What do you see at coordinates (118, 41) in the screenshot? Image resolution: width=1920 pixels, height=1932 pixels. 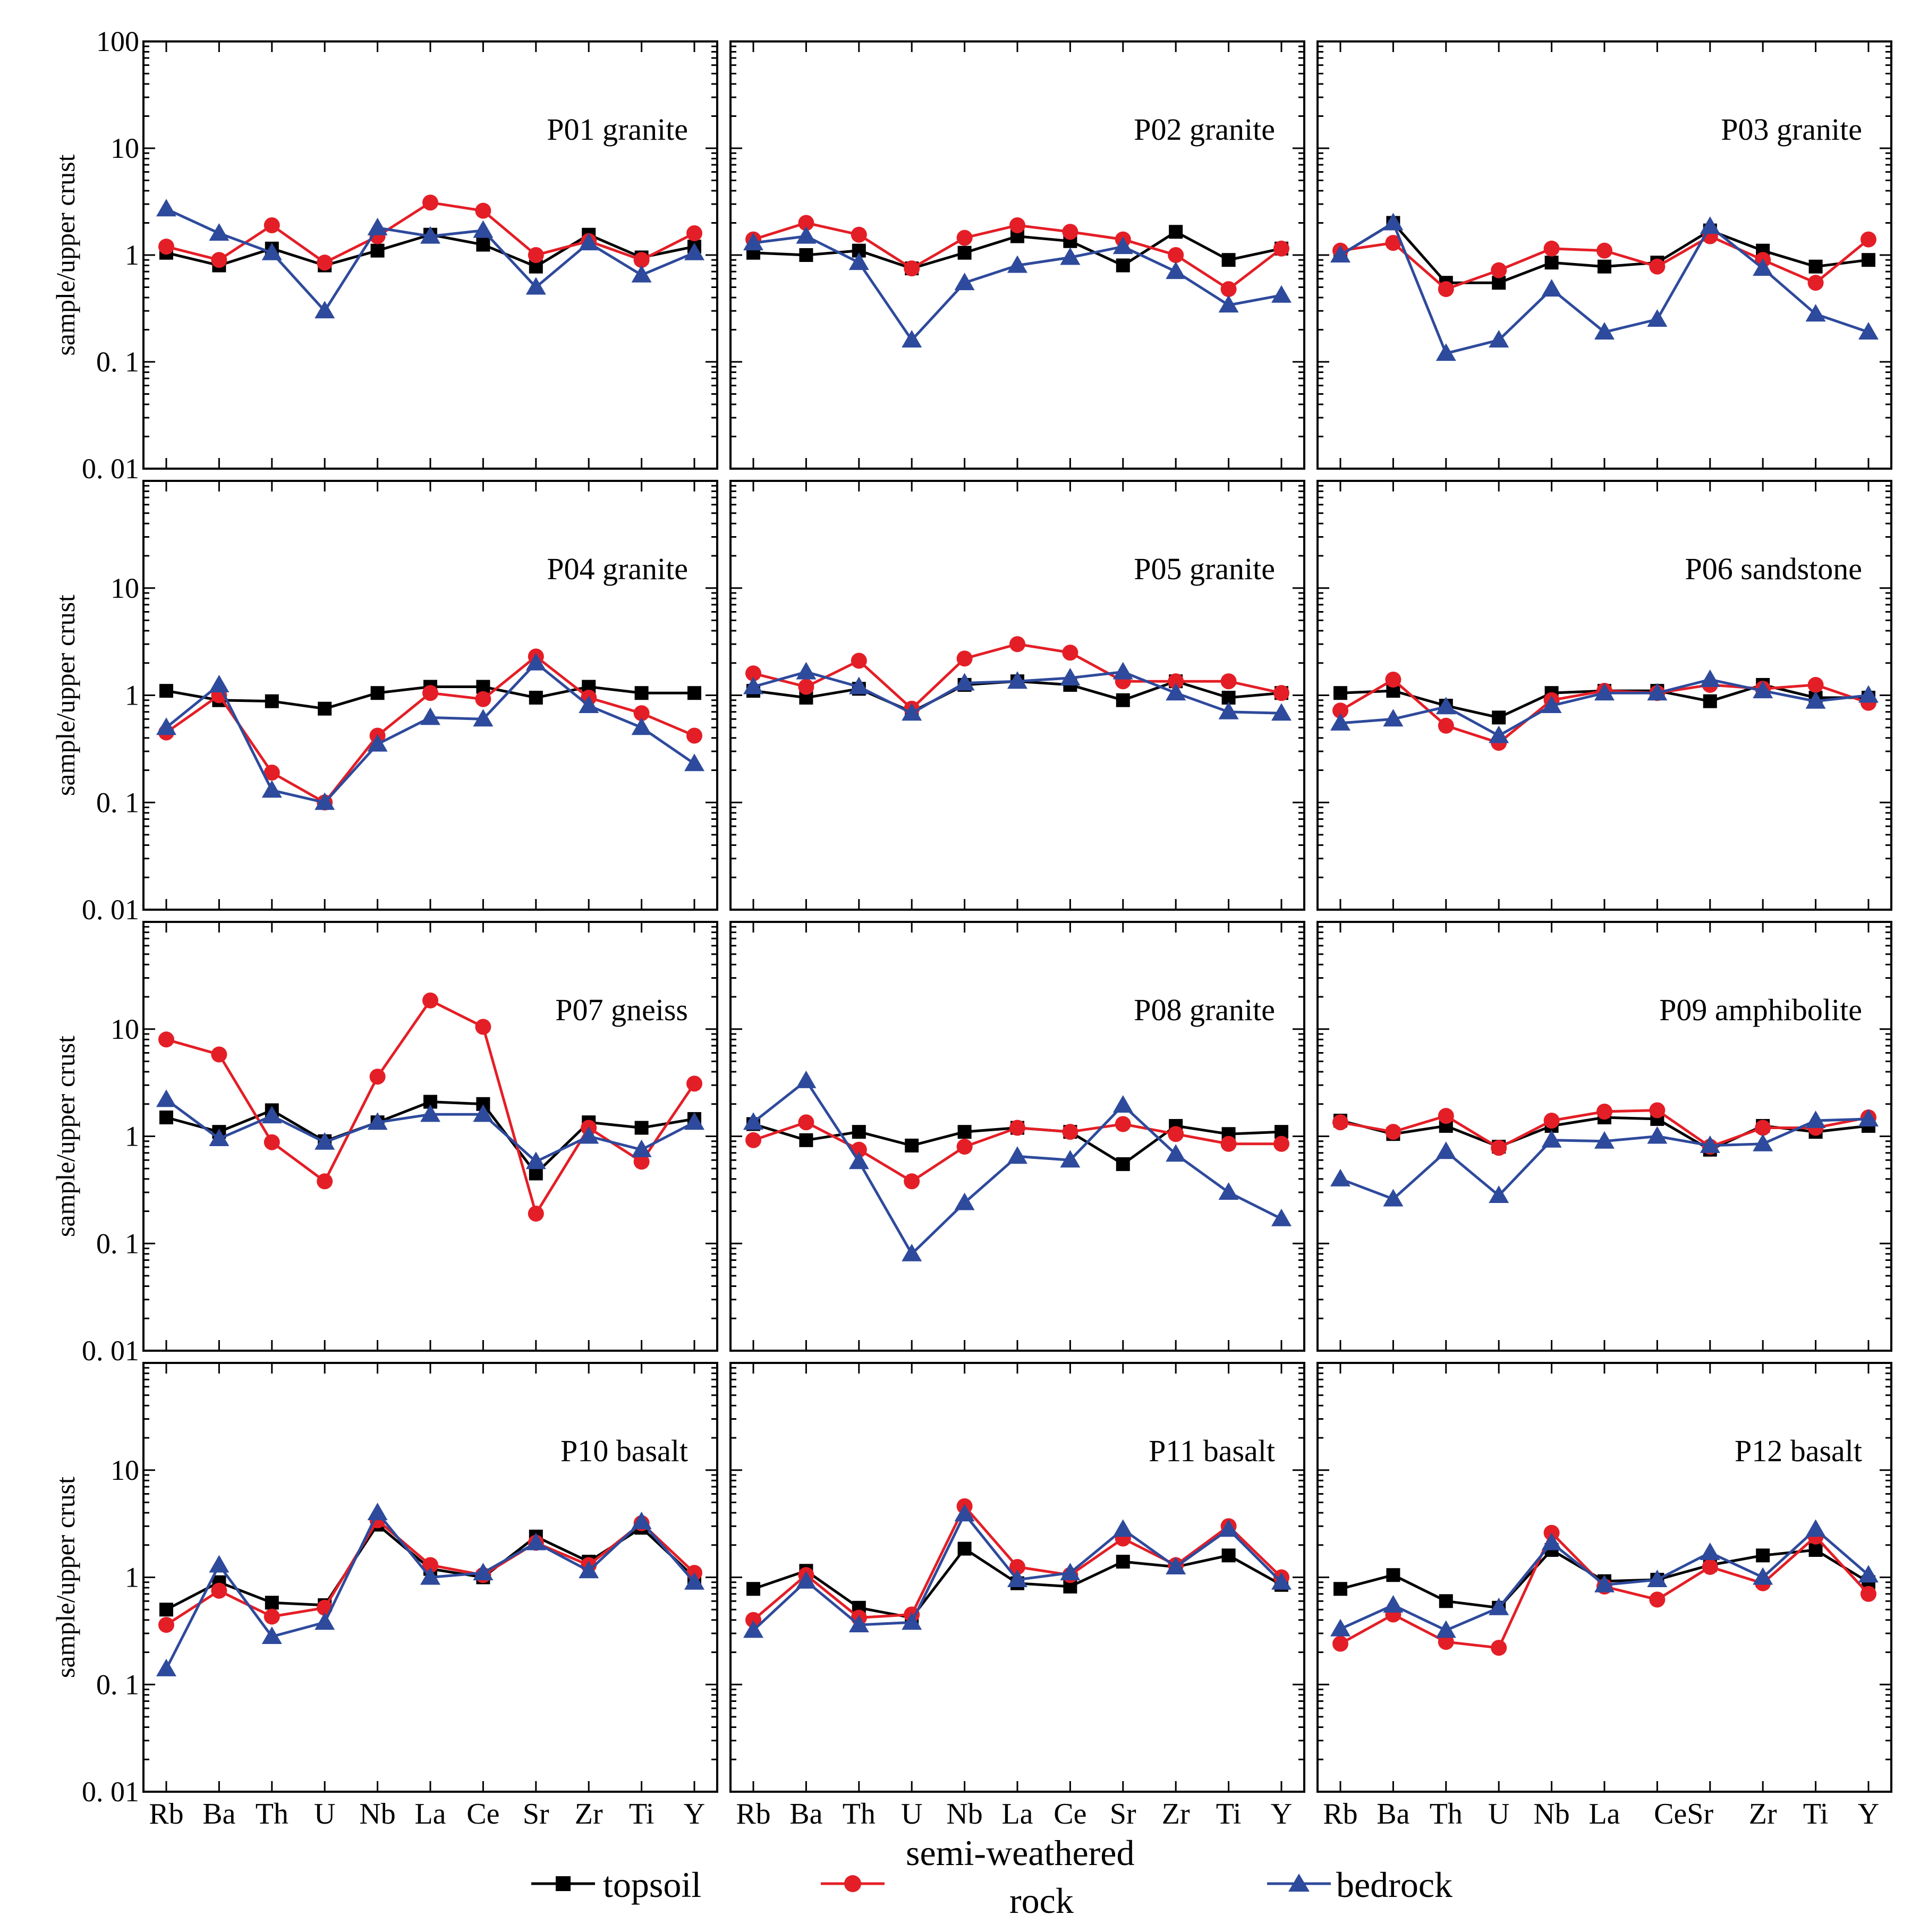 I see `y-tick-label: 100` at bounding box center [118, 41].